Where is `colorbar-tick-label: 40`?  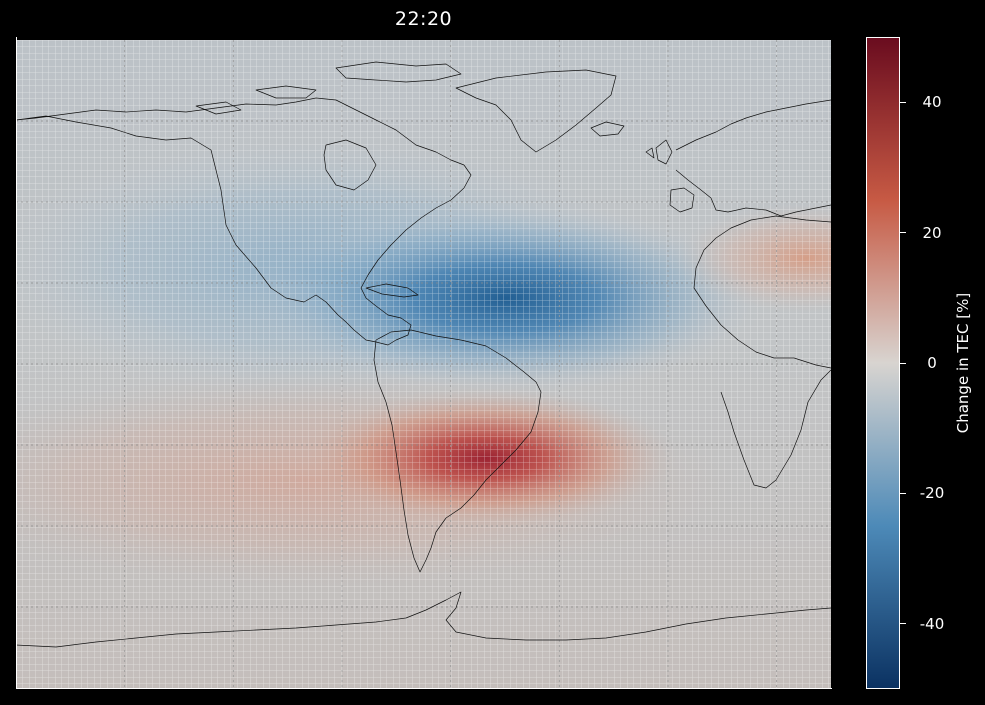 colorbar-tick-label: 40 is located at coordinates (932, 102).